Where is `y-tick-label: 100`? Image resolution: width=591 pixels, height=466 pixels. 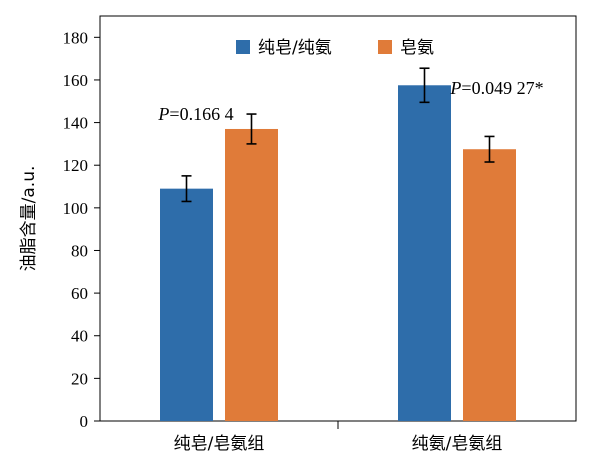 y-tick-label: 100 is located at coordinates (76, 208).